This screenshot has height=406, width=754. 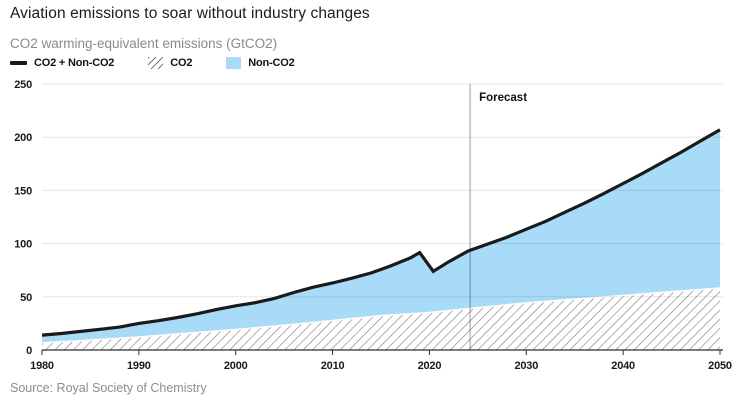 What do you see at coordinates (108, 388) in the screenshot?
I see `source-note: Source: Royal Society of Chemistry` at bounding box center [108, 388].